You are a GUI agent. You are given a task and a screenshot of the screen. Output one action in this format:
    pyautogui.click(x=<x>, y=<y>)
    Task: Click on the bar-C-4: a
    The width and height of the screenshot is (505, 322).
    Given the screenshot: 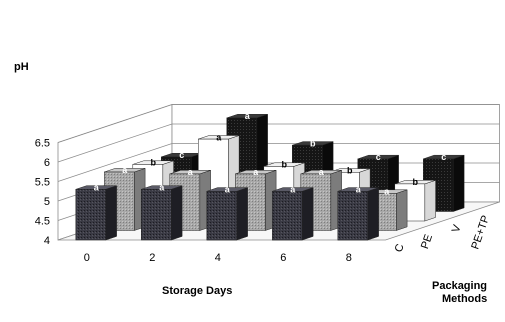 What is the action you would take?
    pyautogui.click(x=227, y=212)
    